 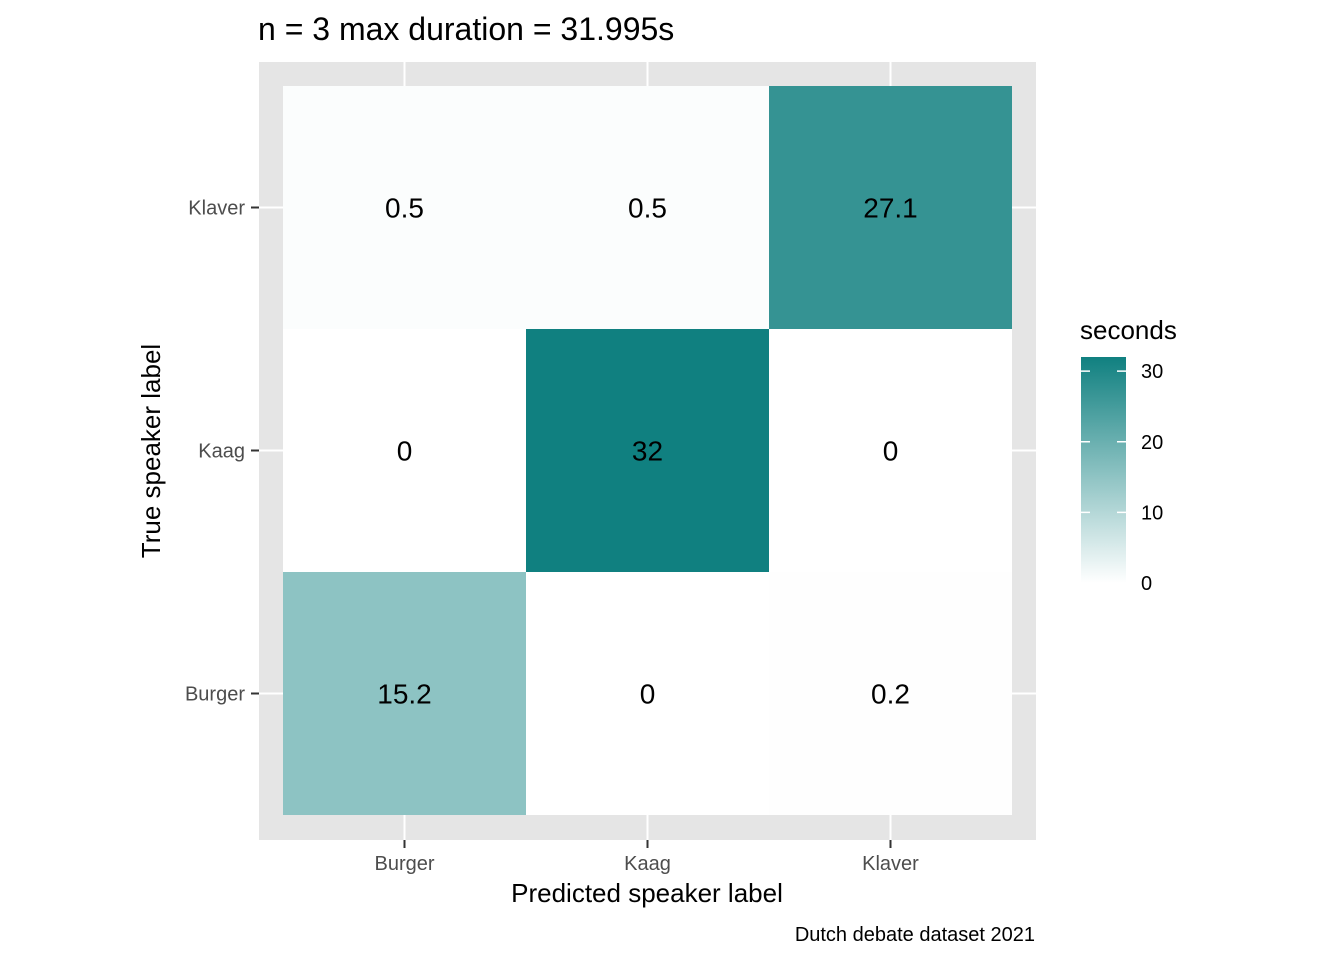 I want to click on cell-burger-klaver, so click(x=890, y=693).